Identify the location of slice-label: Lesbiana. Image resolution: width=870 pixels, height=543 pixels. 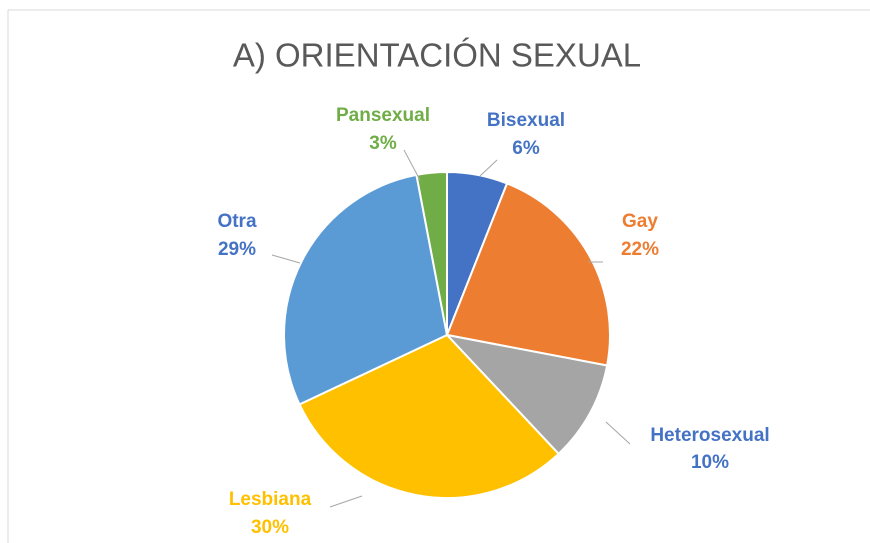
(270, 499).